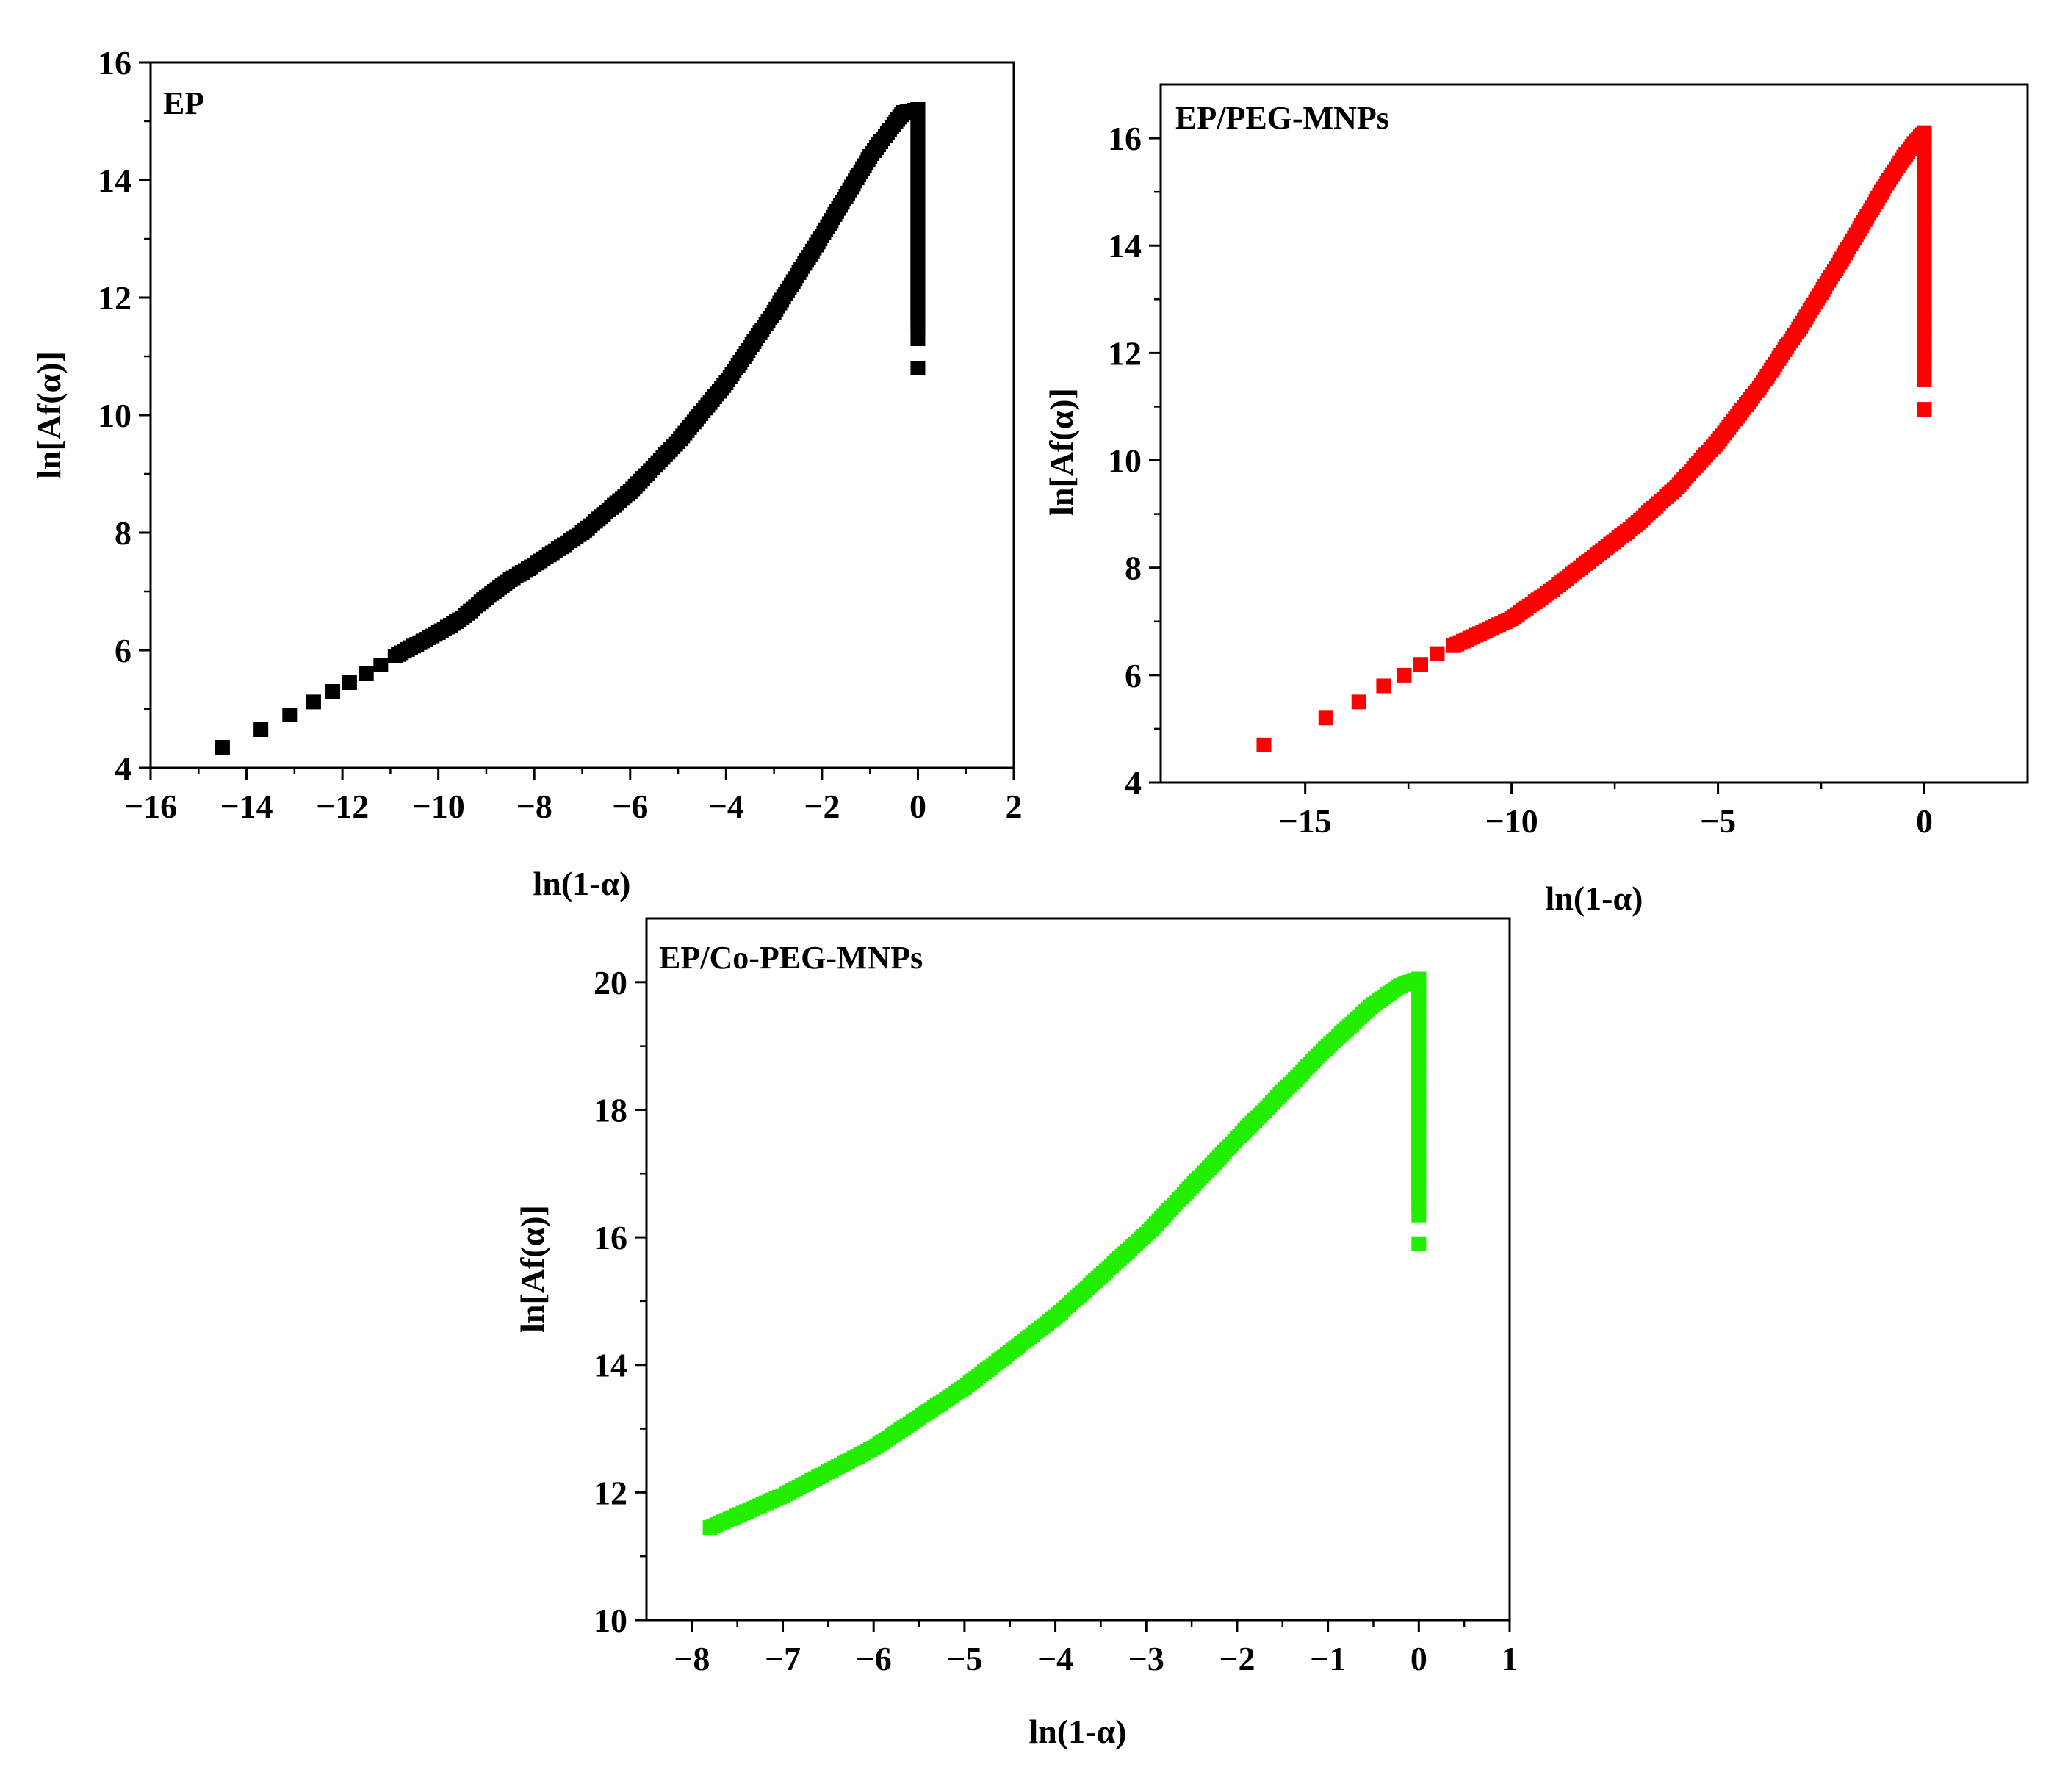  I want to click on x-tick-label: 2, so click(1015, 807).